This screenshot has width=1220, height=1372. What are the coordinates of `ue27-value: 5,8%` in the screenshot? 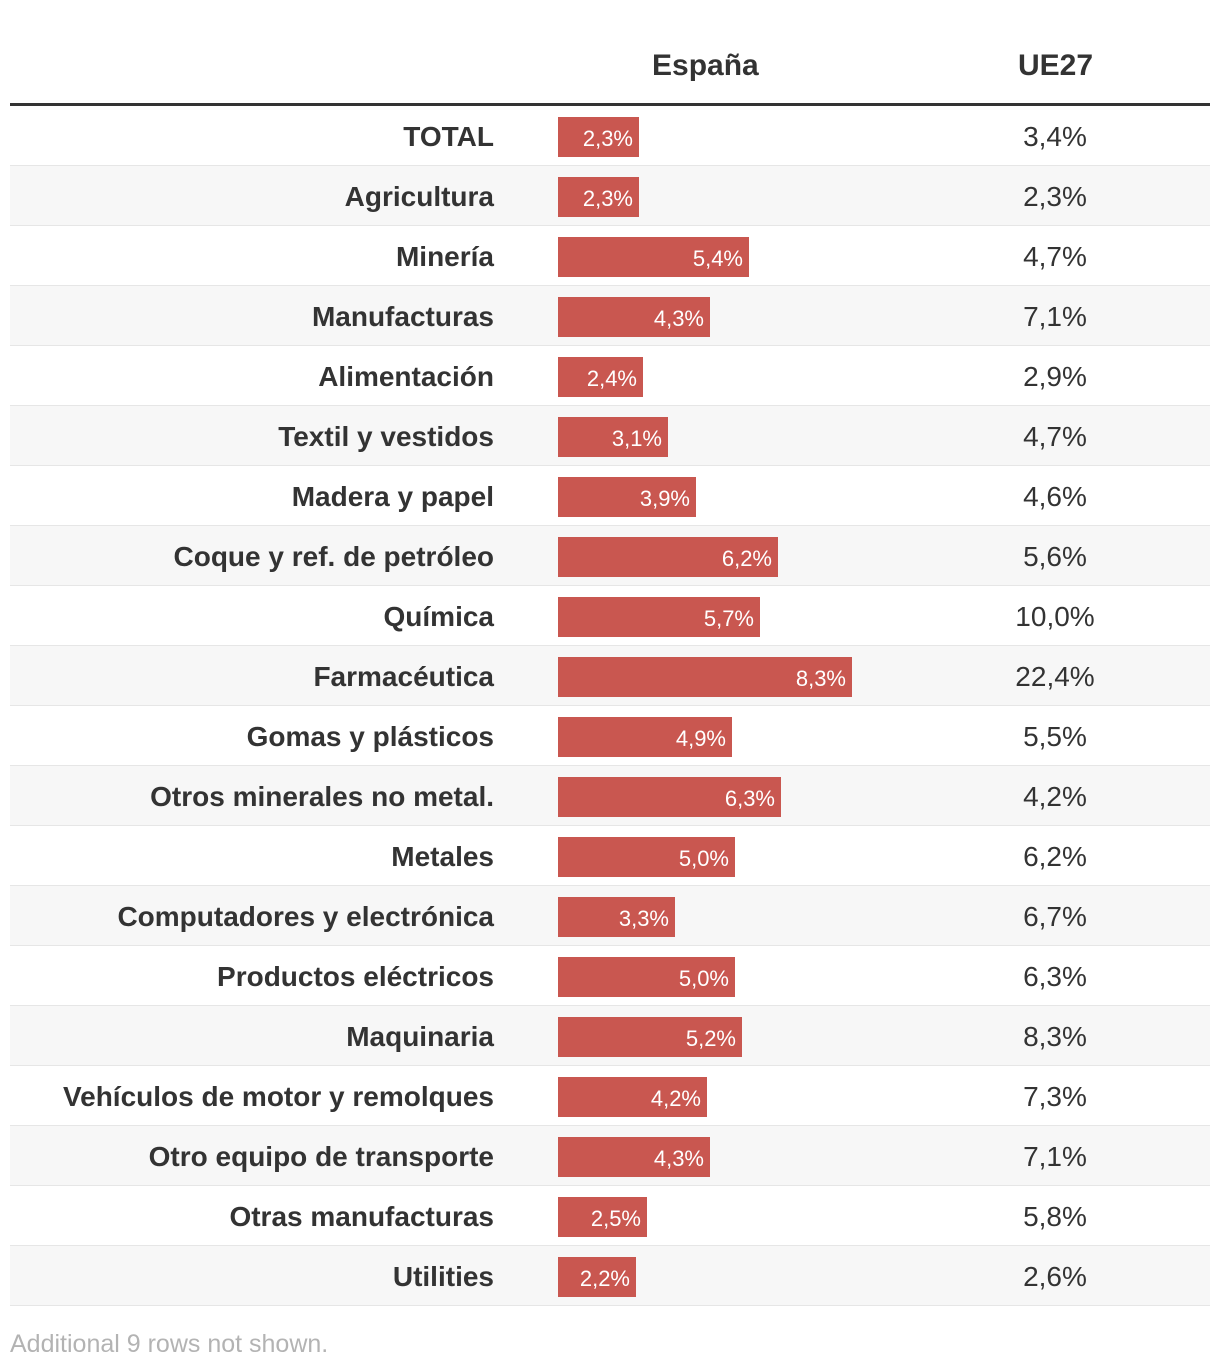 It's located at (1055, 1216).